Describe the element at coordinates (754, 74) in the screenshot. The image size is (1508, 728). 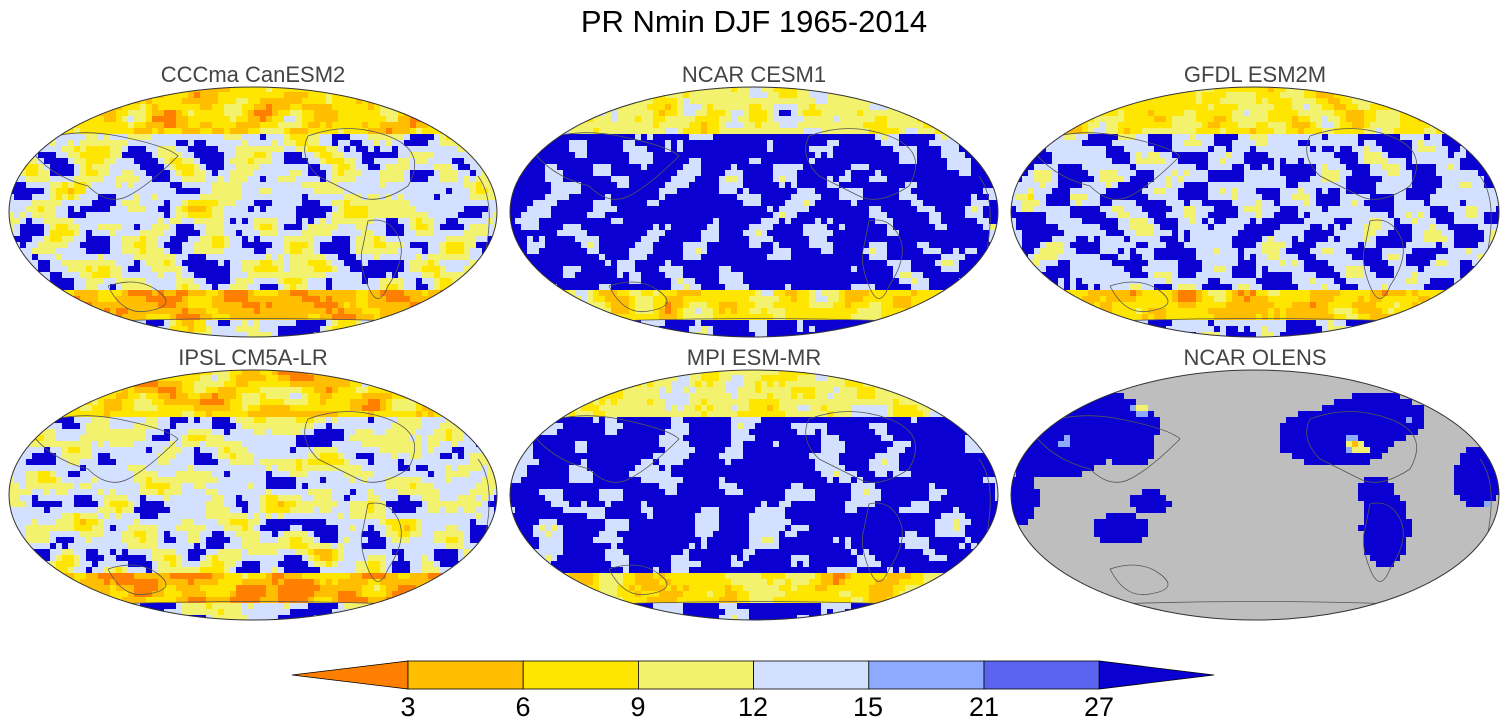
I see `panel-title-2: NCAR CESM1` at that location.